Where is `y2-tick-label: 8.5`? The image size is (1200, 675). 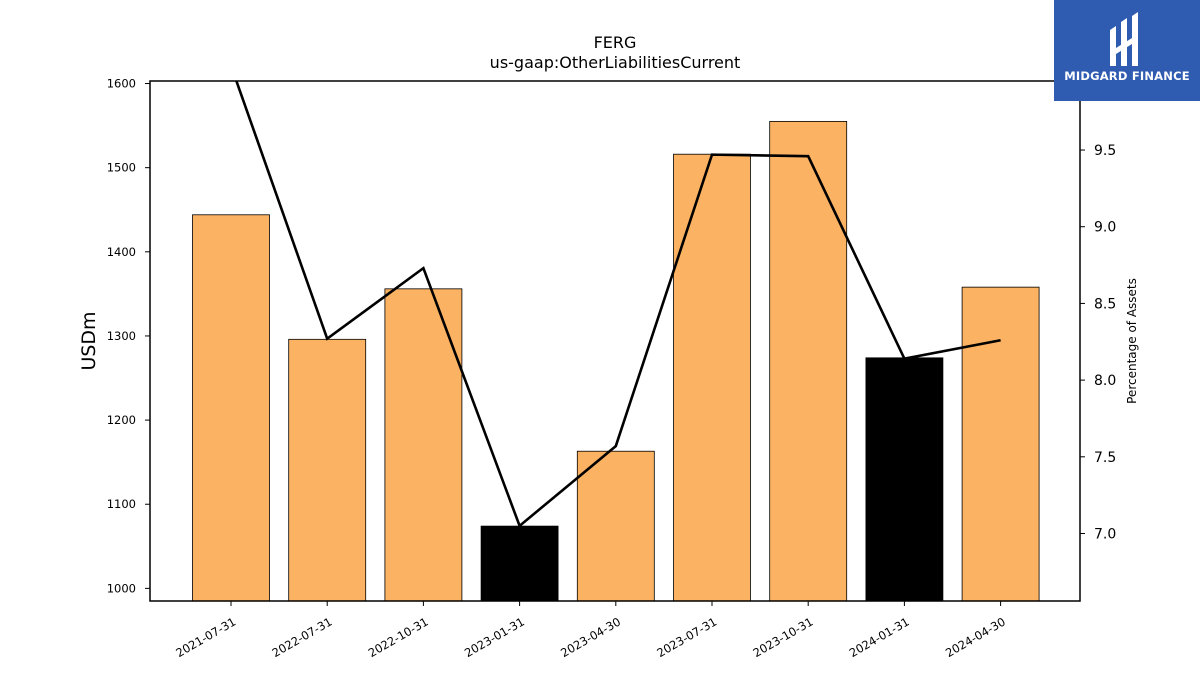
y2-tick-label: 8.5 is located at coordinates (1105, 304).